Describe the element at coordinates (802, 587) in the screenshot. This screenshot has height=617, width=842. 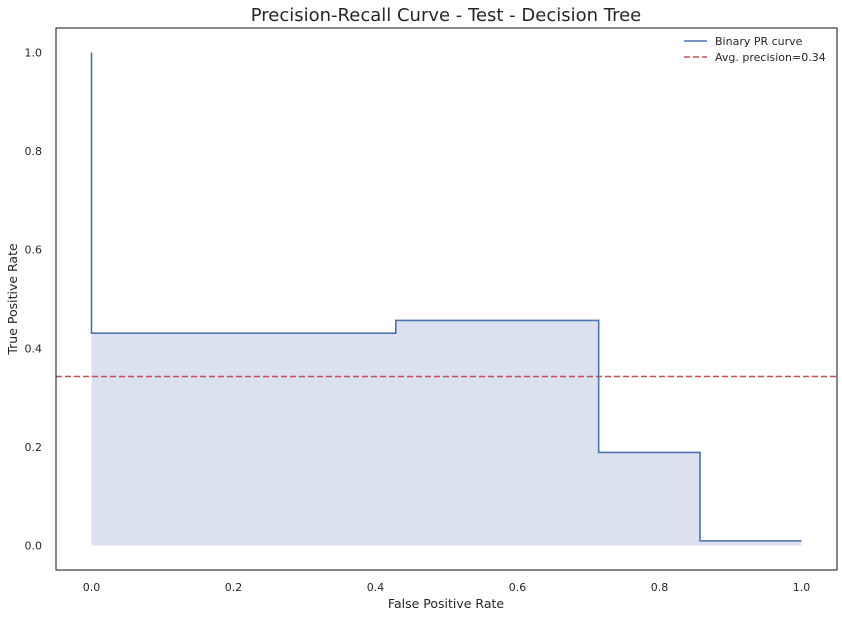
I see `x-tick-label: 1.0` at that location.